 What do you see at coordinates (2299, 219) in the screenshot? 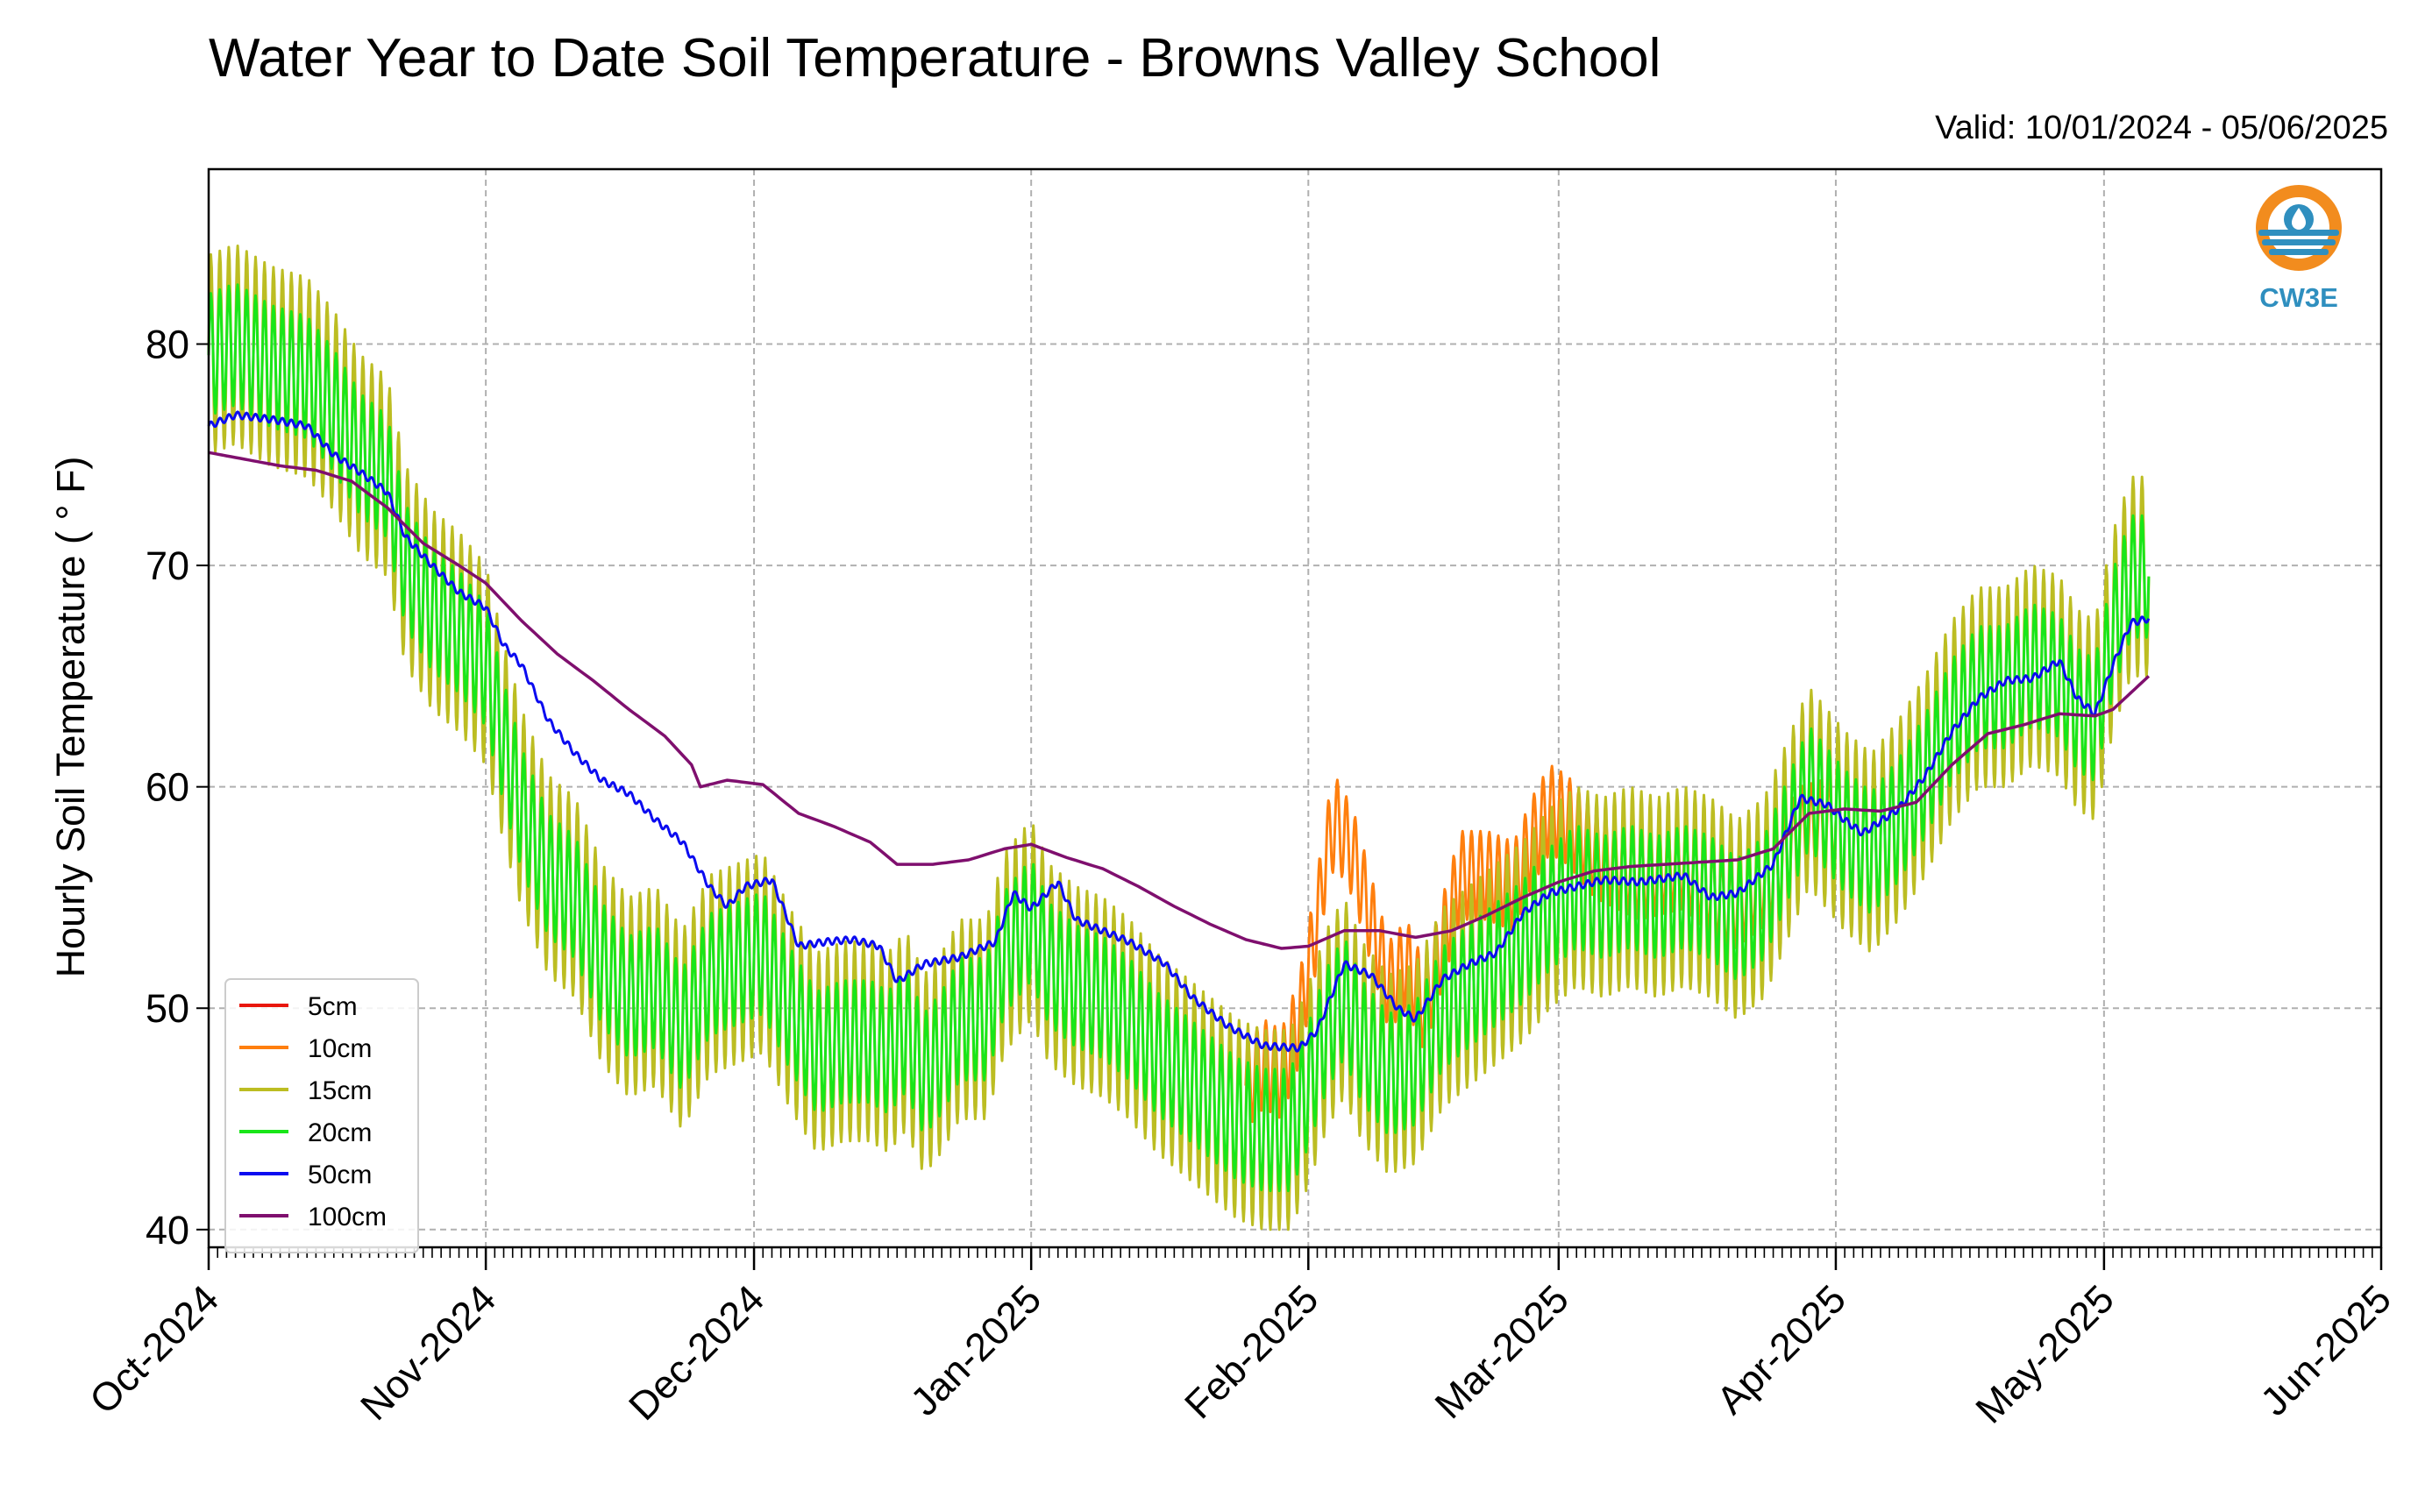
I see `drop-icon` at bounding box center [2299, 219].